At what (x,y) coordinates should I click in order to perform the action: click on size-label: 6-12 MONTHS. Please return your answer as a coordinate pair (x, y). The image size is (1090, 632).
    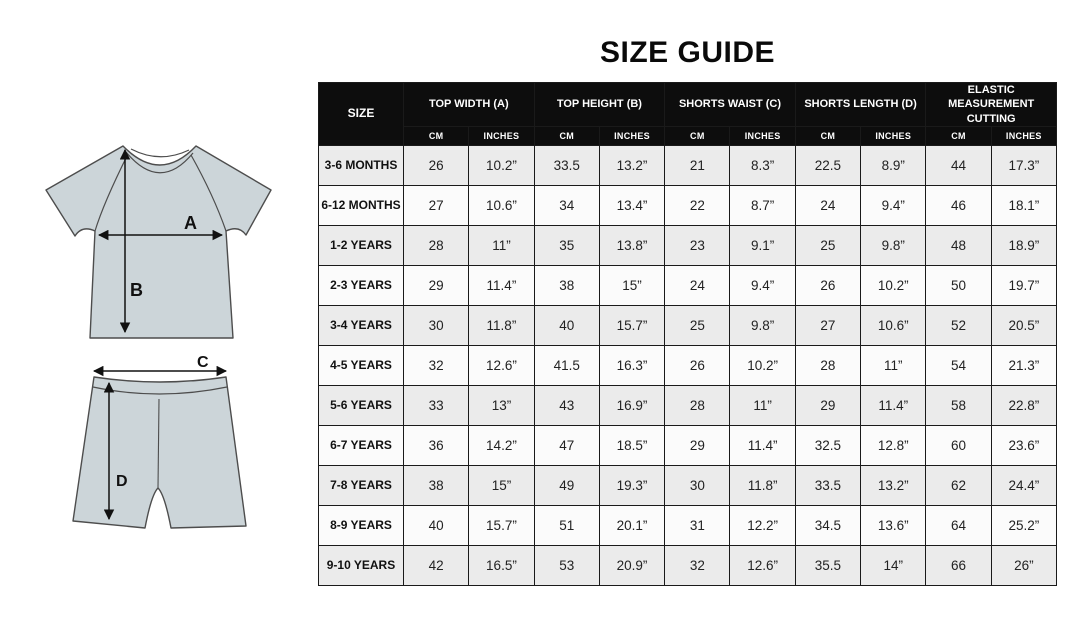
    Looking at the image, I should click on (361, 205).